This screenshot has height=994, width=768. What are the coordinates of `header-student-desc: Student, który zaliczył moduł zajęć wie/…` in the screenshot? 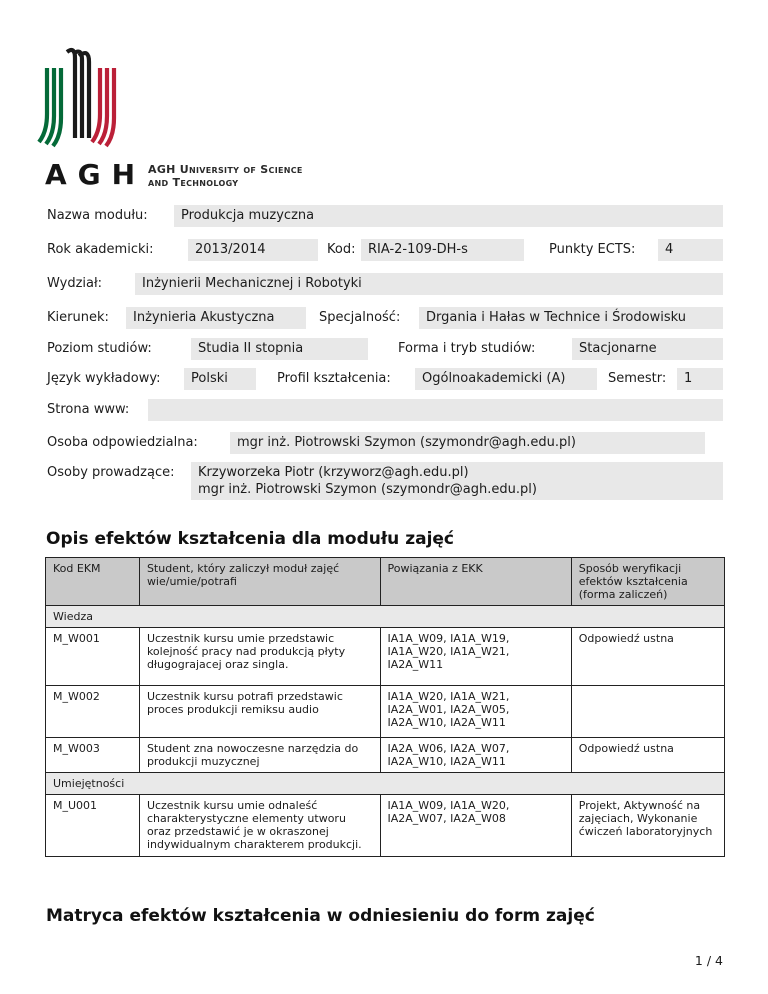 It's located at (259, 581).